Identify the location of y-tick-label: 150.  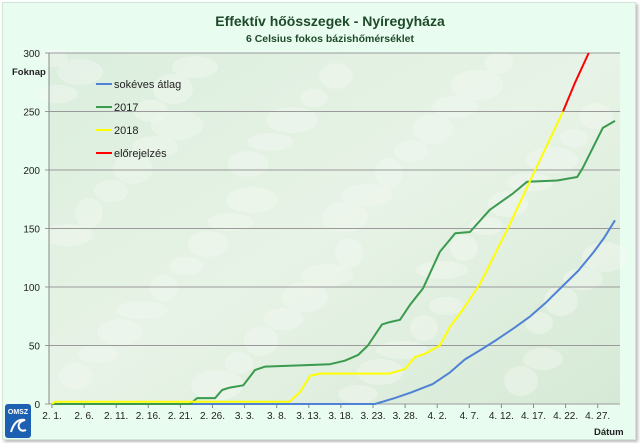
(31, 230).